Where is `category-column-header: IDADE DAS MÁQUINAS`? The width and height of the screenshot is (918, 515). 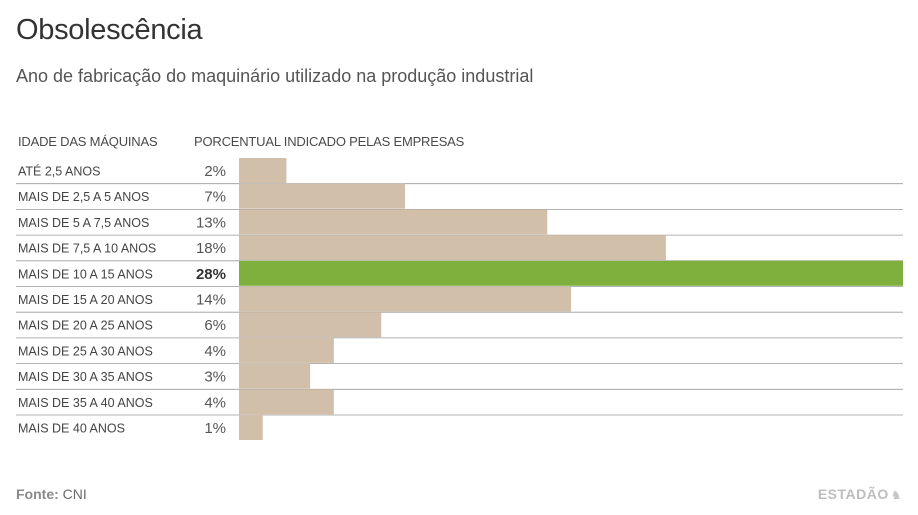
category-column-header: IDADE DAS MÁQUINAS is located at coordinates (88, 141).